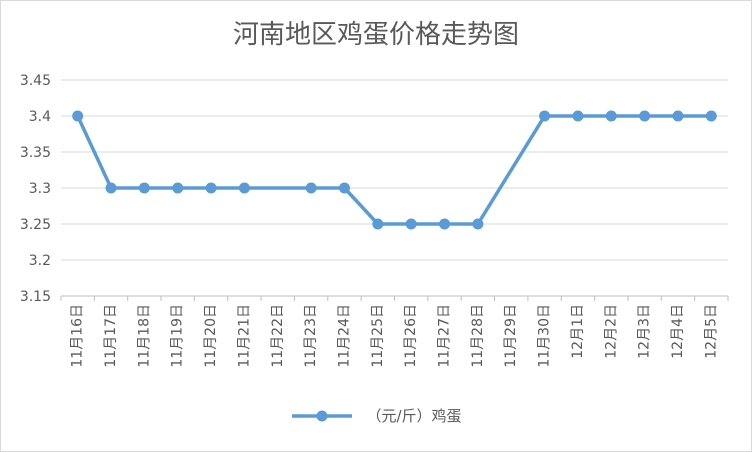 Image resolution: width=752 pixels, height=452 pixels. I want to click on x-tick-label: 12月5日, so click(711, 331).